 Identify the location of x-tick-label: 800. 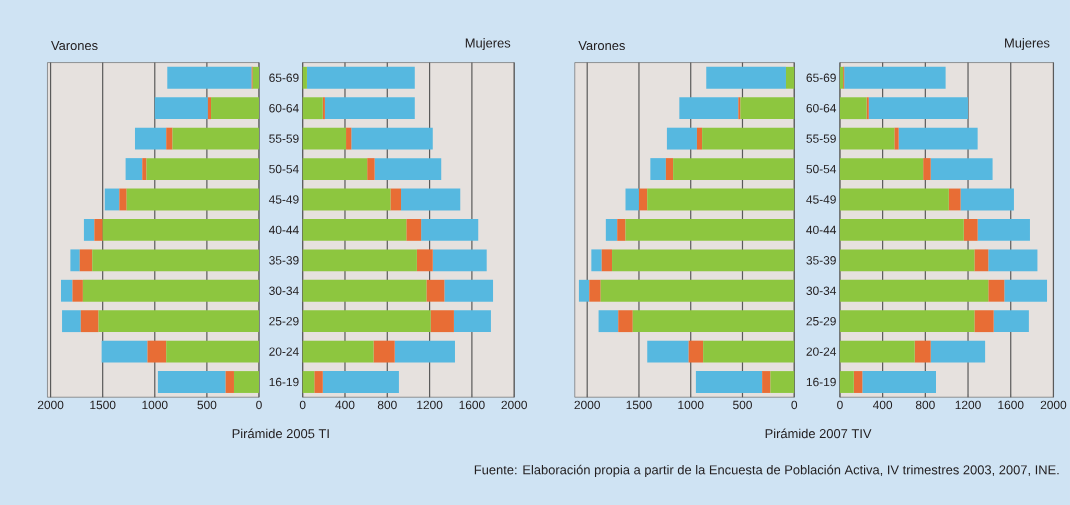
(387, 404).